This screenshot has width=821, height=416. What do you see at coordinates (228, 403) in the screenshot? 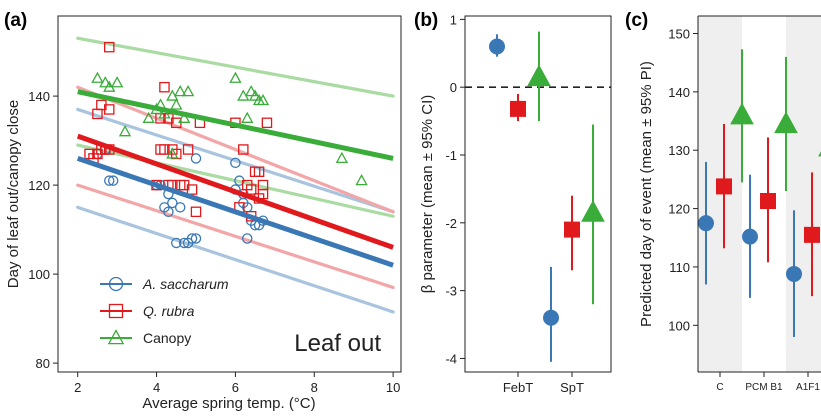
I see `panel-a-xlabel: Average spring temp. (°C)` at bounding box center [228, 403].